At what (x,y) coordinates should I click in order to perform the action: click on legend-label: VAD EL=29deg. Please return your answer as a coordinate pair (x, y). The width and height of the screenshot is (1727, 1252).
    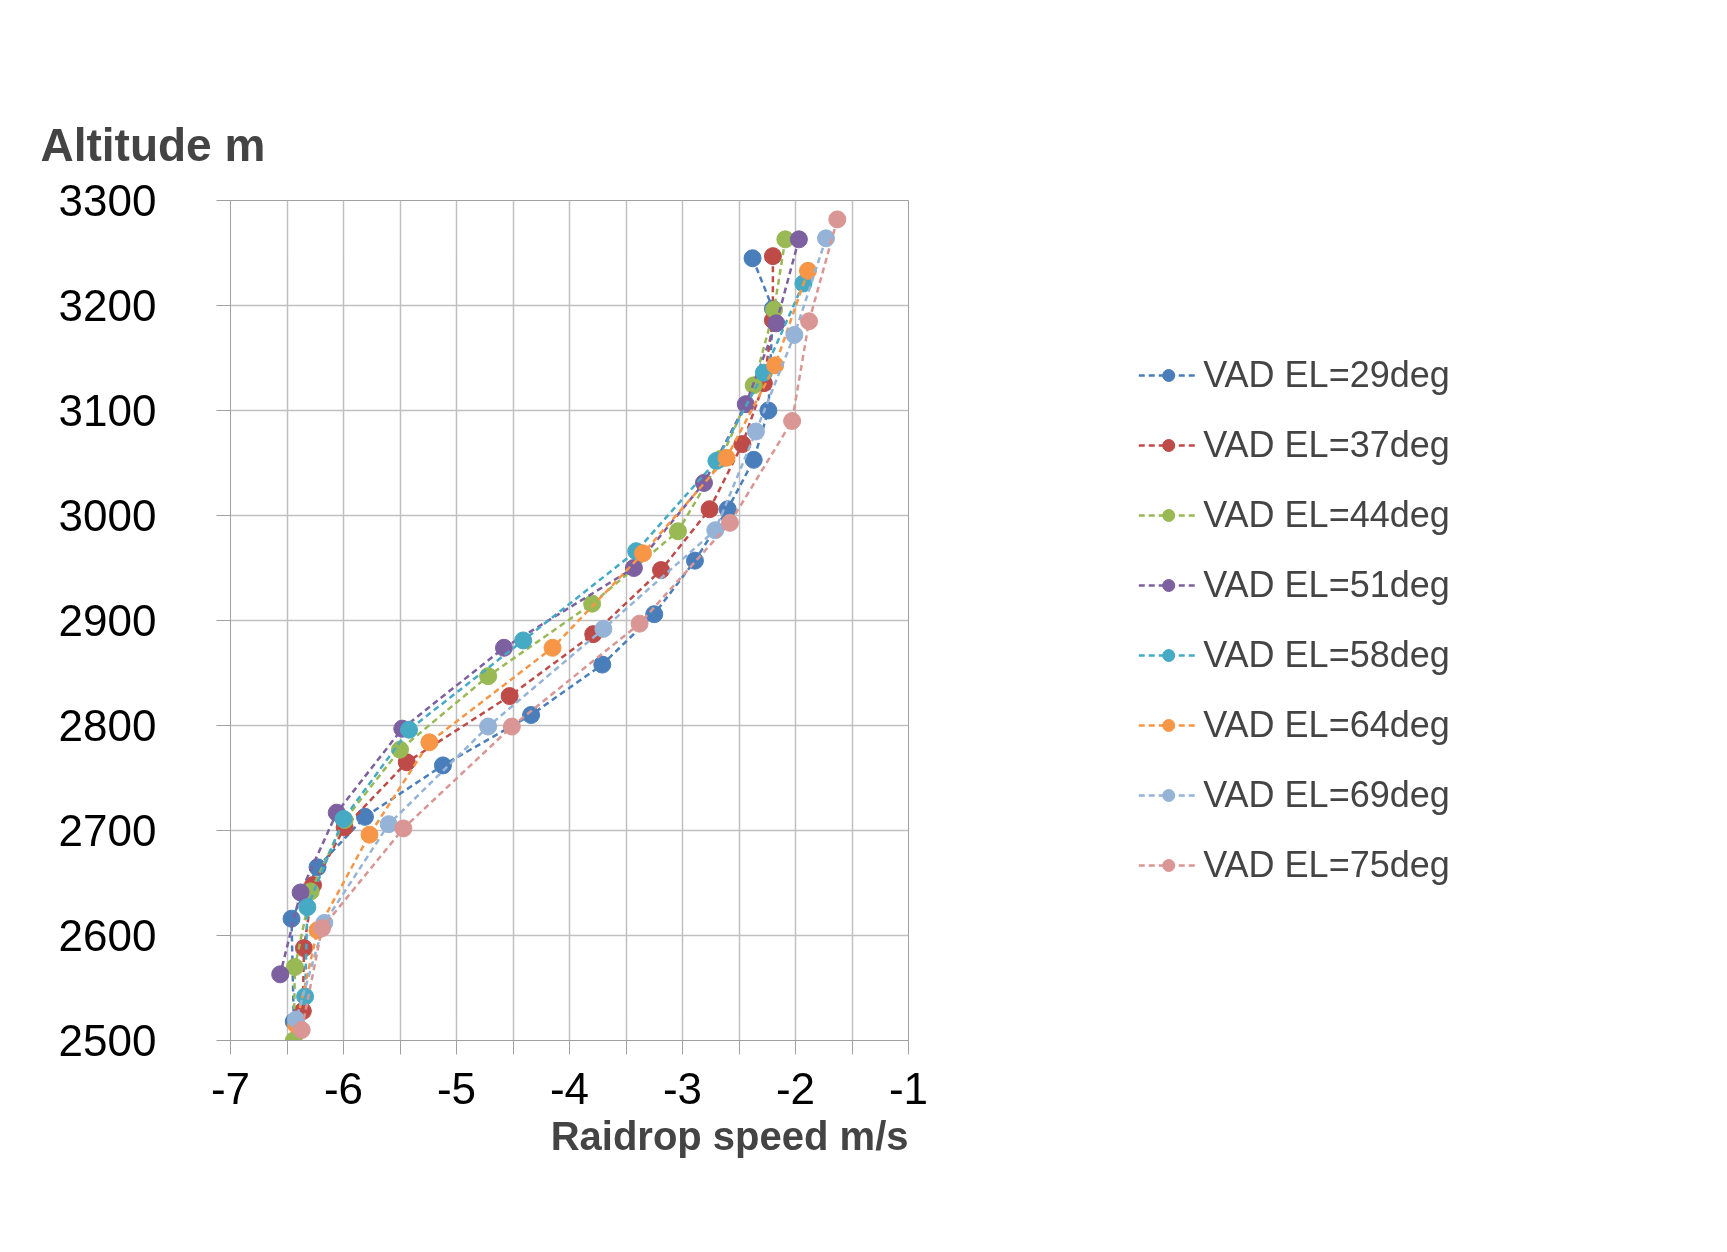
    Looking at the image, I should click on (1326, 375).